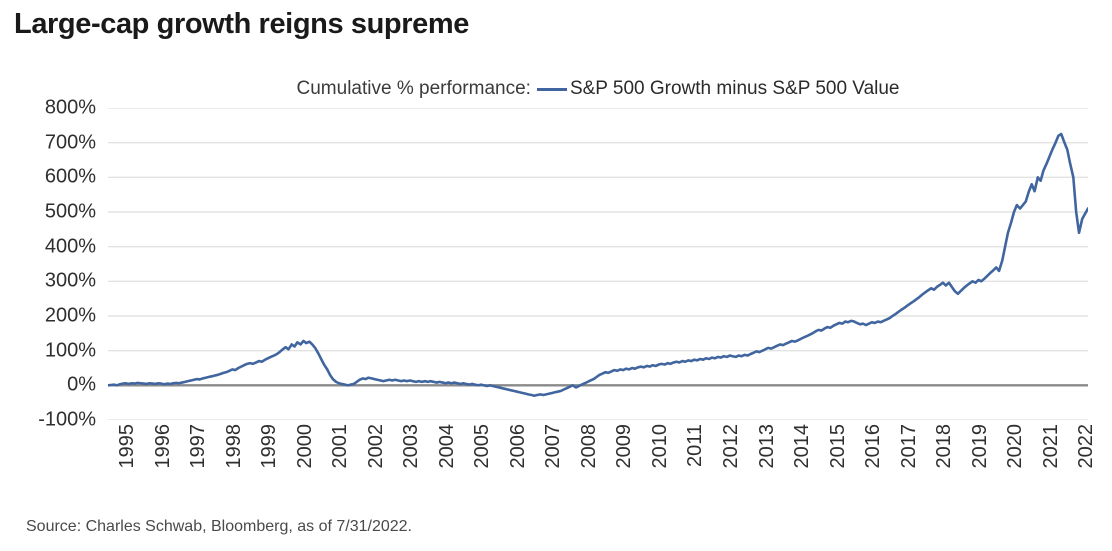 The image size is (1112, 551). Describe the element at coordinates (375, 446) in the screenshot. I see `x-axis-tick-label: 2002` at that location.